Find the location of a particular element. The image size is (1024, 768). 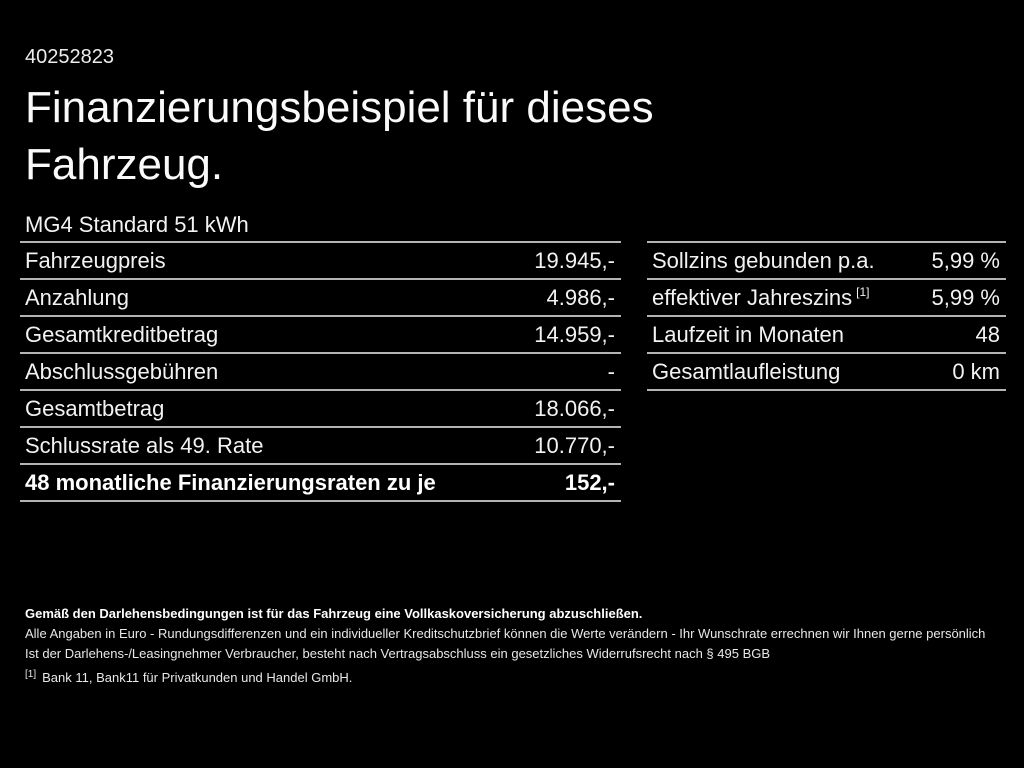

table-row: Gesamtbetrag 18.066,- is located at coordinates (320, 407).